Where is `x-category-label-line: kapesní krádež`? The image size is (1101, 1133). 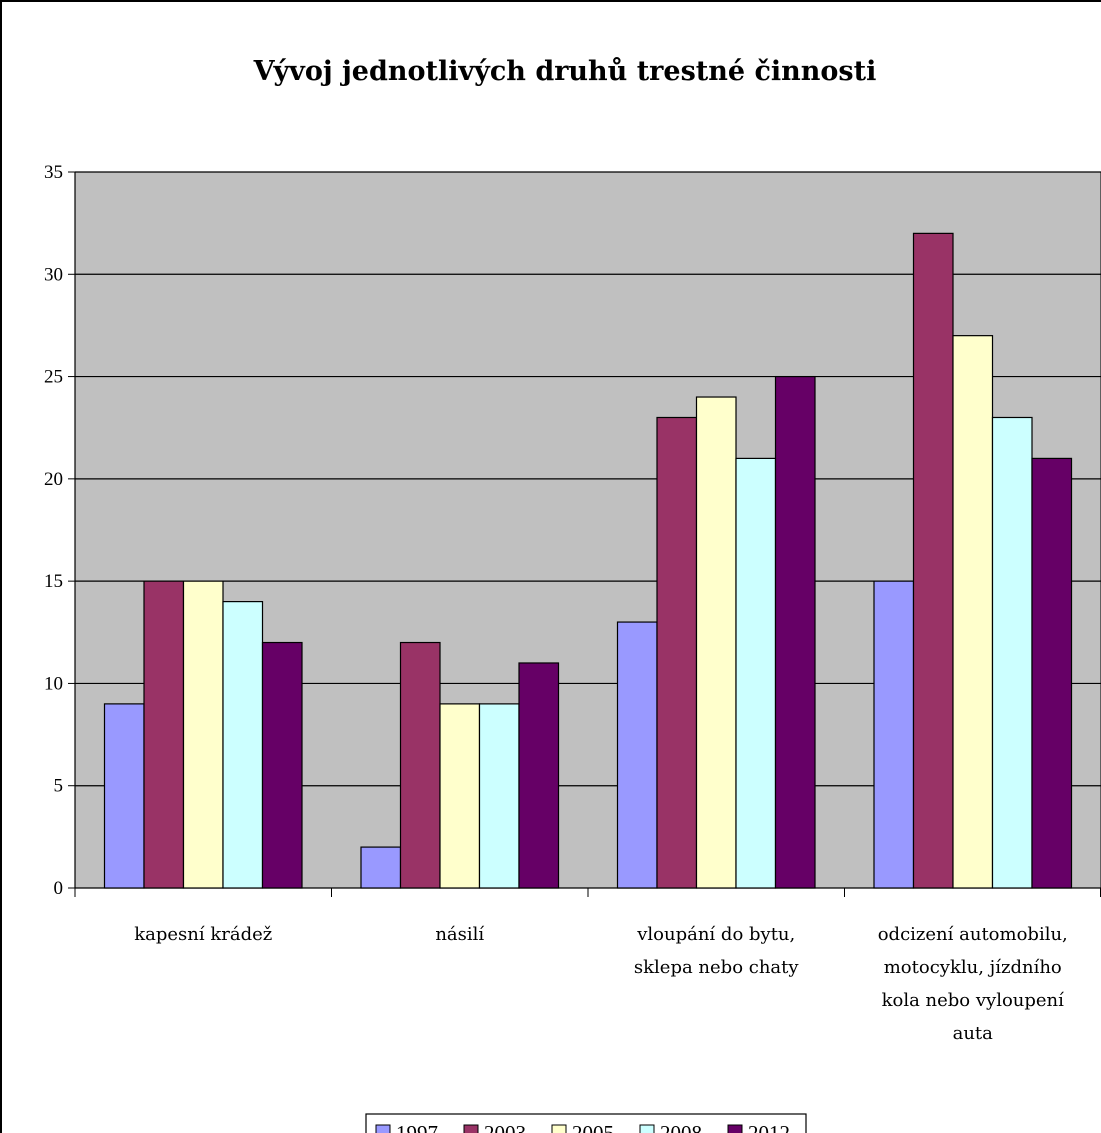
x-category-label-line: kapesní krádež is located at coordinates (203, 934).